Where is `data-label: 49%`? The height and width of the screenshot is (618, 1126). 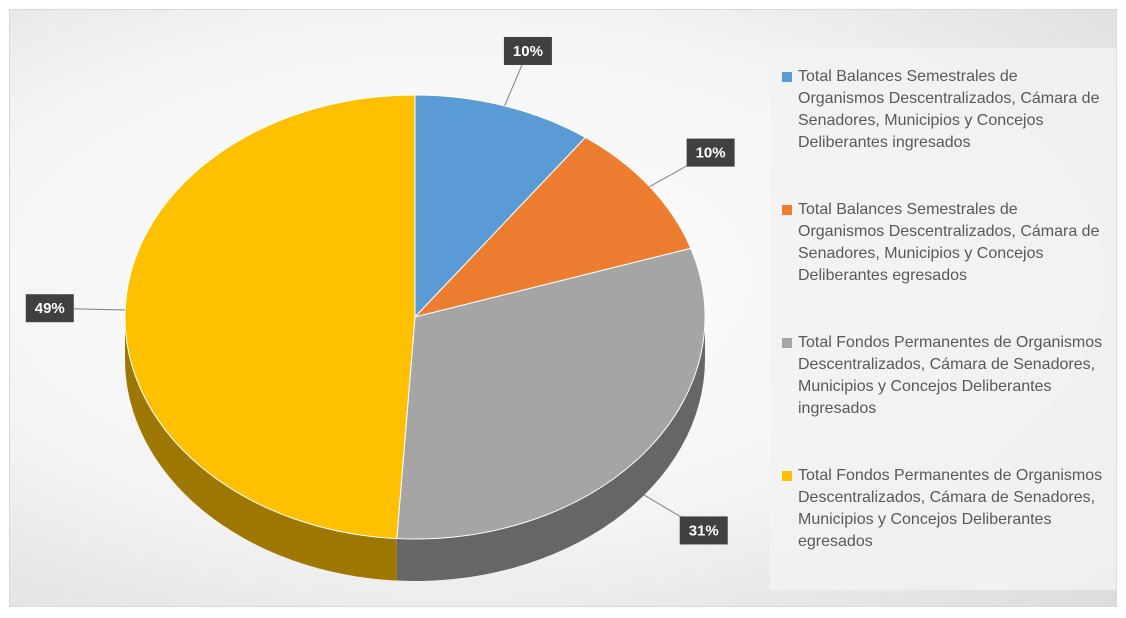 data-label: 49% is located at coordinates (50, 308).